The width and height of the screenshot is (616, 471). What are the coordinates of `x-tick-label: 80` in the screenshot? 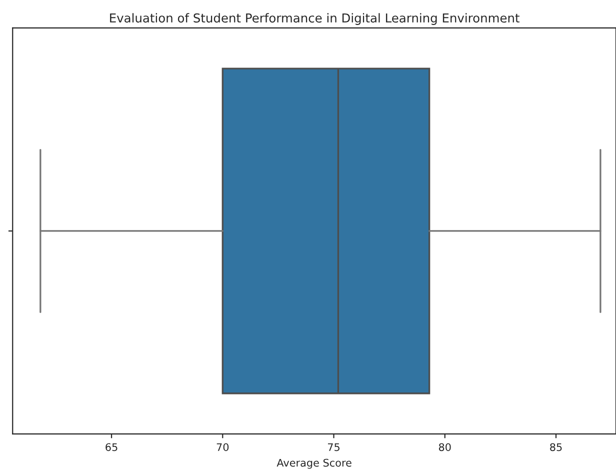 It's located at (444, 447).